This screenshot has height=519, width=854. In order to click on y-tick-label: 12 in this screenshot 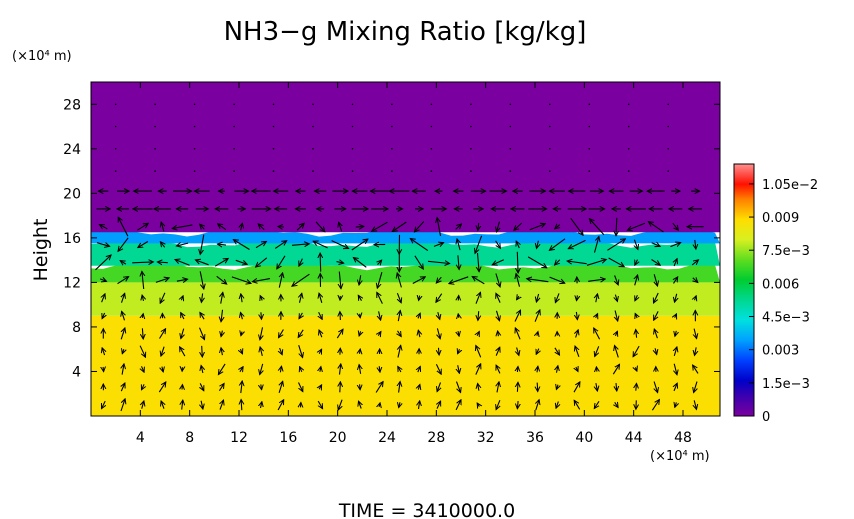, I will do `click(72, 283)`.